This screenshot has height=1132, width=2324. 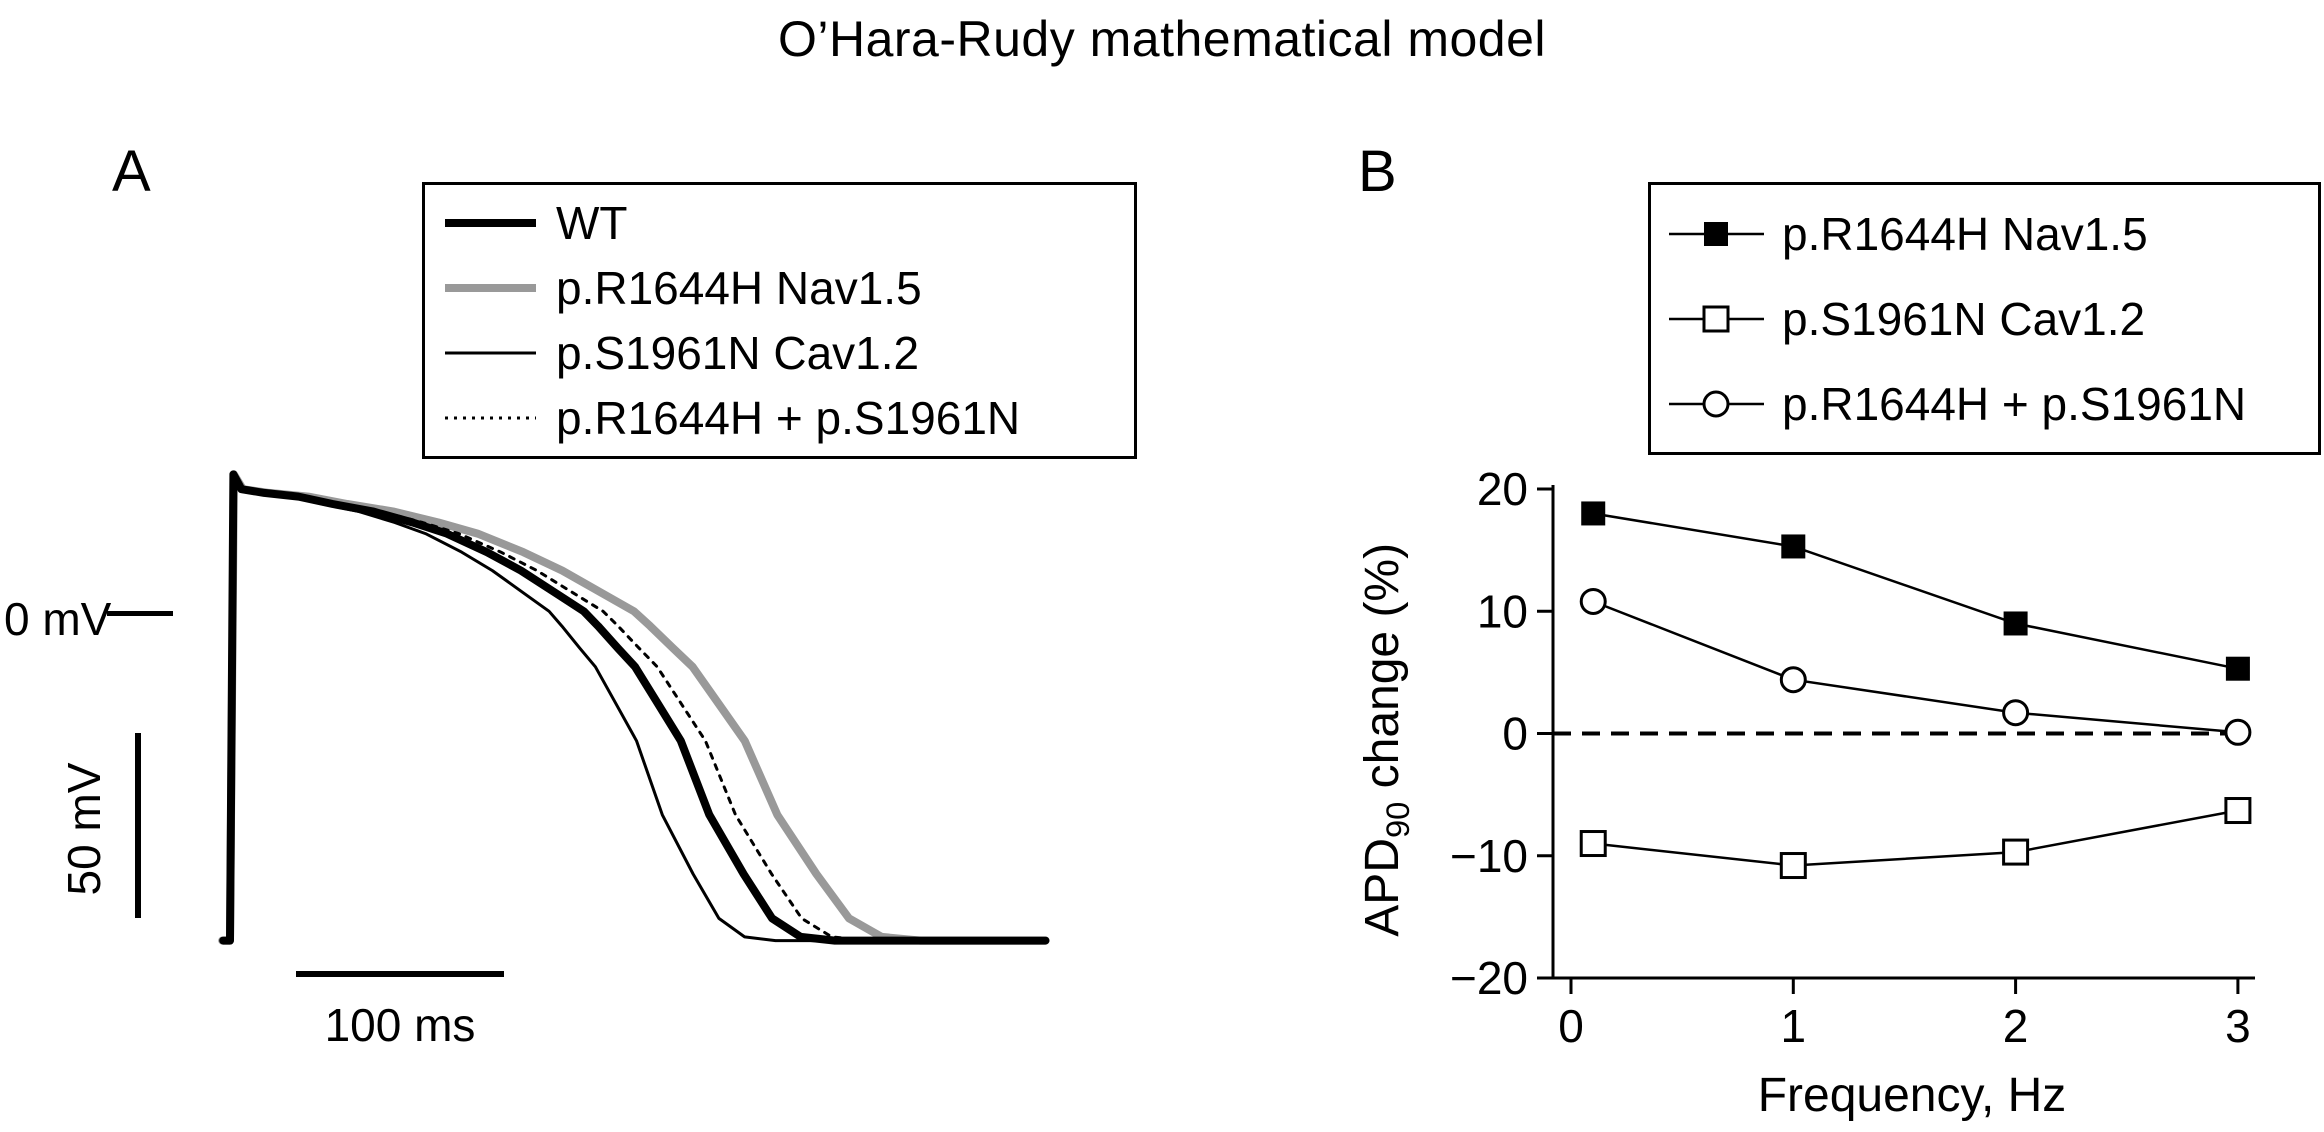 What do you see at coordinates (1912, 1095) in the screenshot?
I see `panel-b-x-axis-label: Frequency, Hz` at bounding box center [1912, 1095].